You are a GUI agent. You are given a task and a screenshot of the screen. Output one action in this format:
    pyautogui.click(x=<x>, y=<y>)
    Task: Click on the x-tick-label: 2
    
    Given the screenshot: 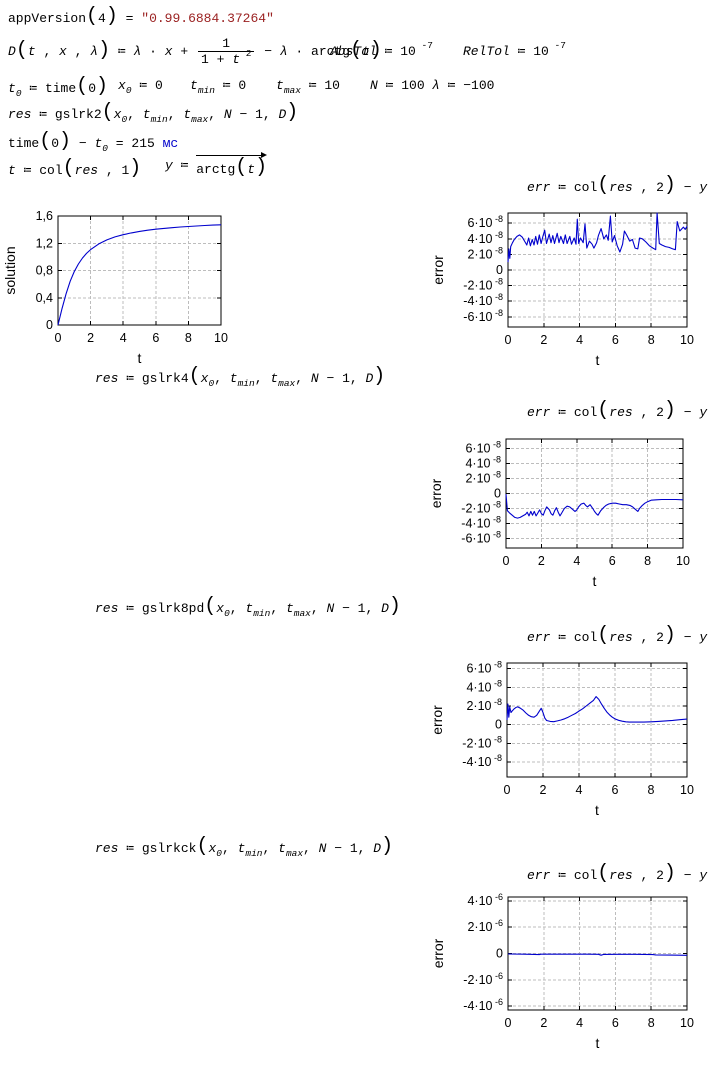 What is the action you would take?
    pyautogui.click(x=90, y=338)
    